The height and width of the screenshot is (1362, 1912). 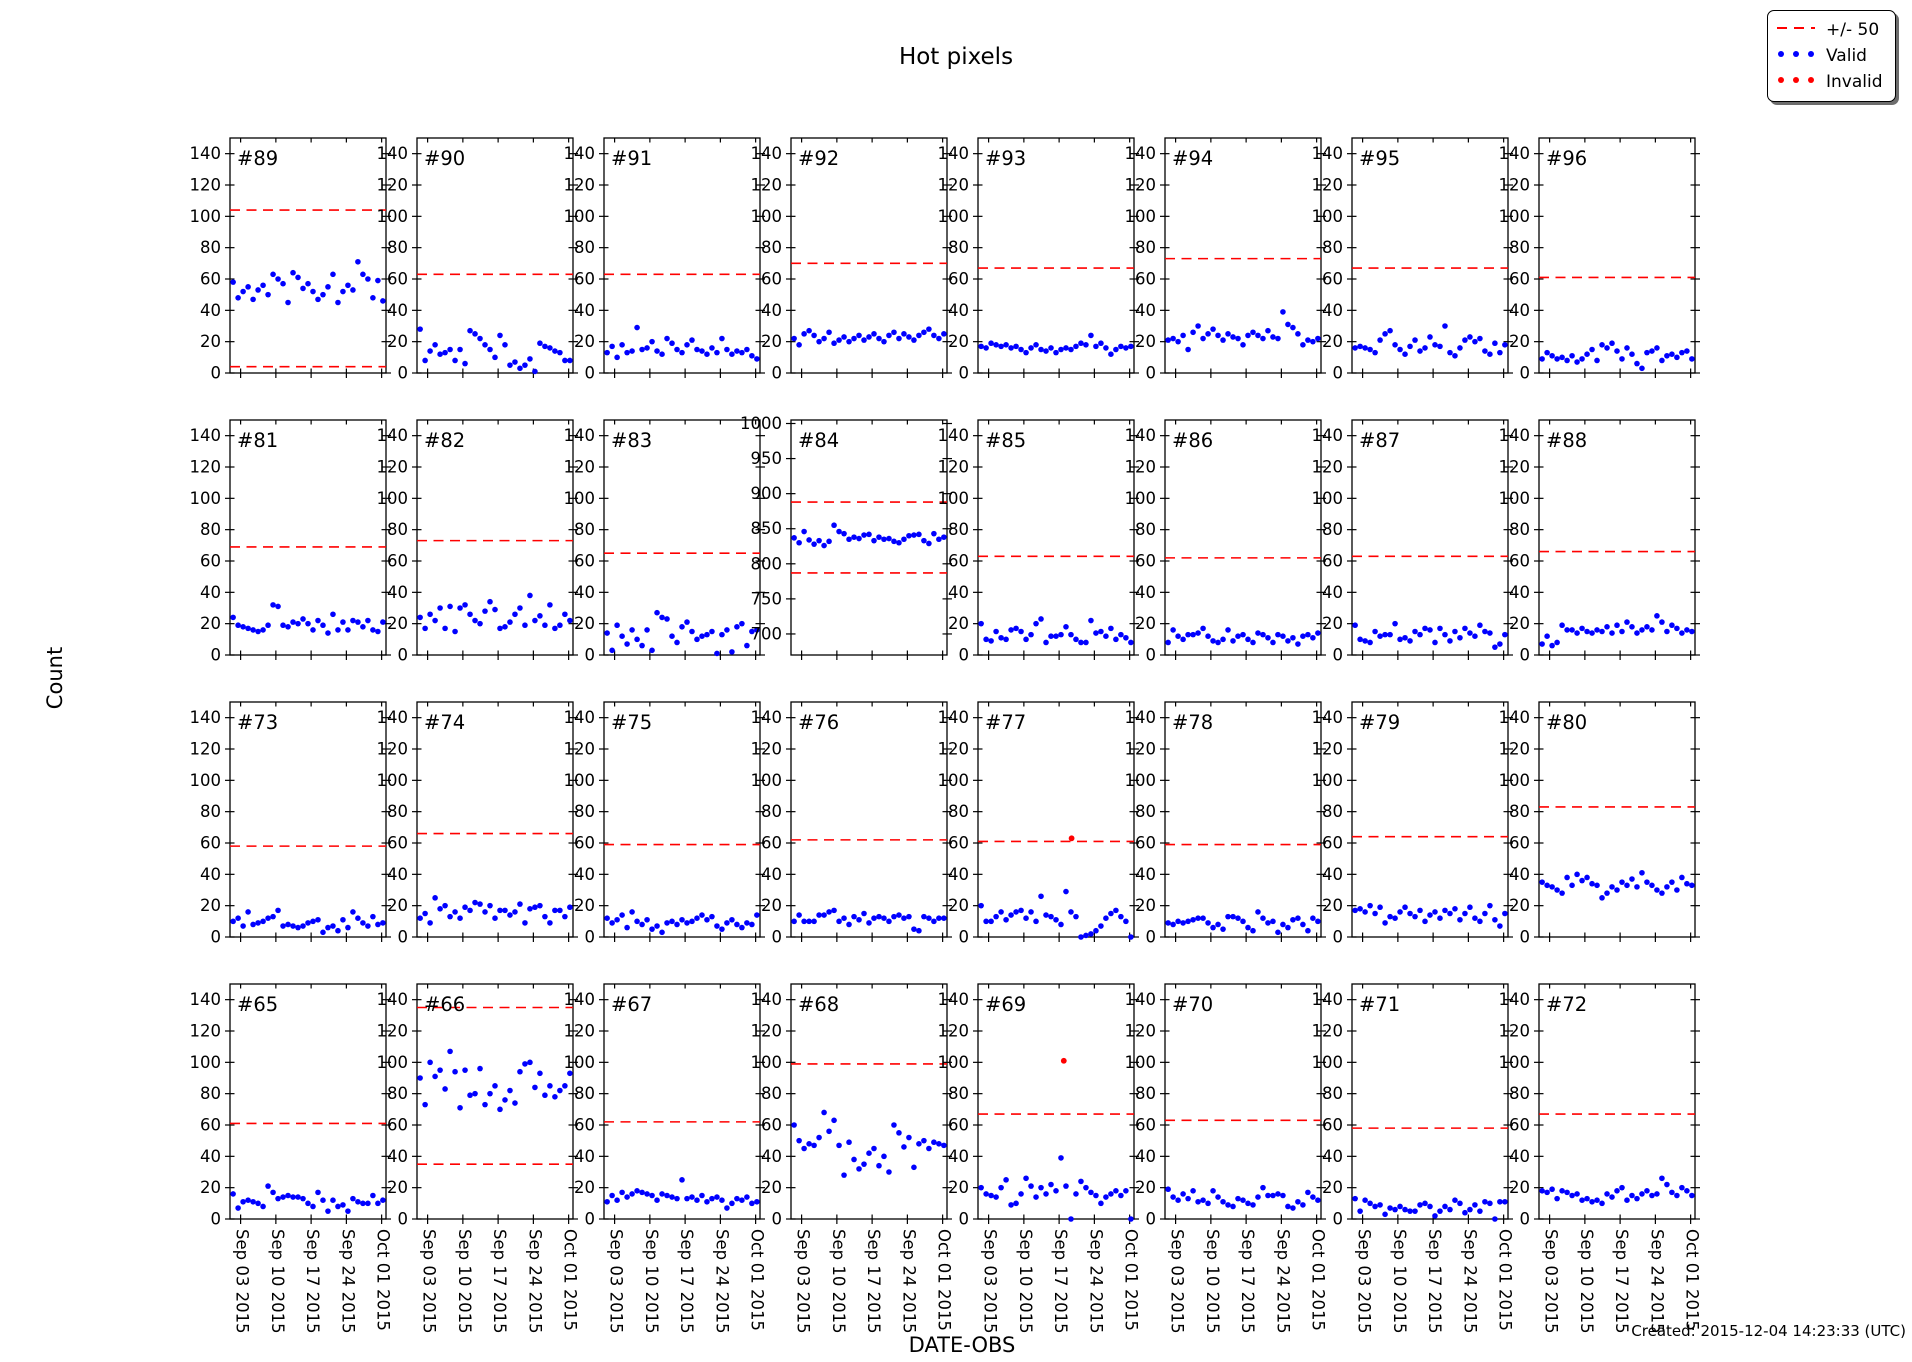 I want to click on subplot-90: 0 20 40 60 80 100 120 140 #90, so click(x=477, y=260).